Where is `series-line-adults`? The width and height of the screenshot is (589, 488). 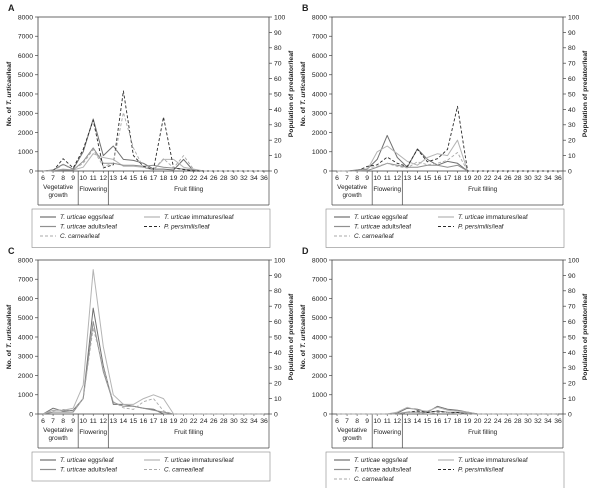 series-line-adults is located at coordinates (153, 159).